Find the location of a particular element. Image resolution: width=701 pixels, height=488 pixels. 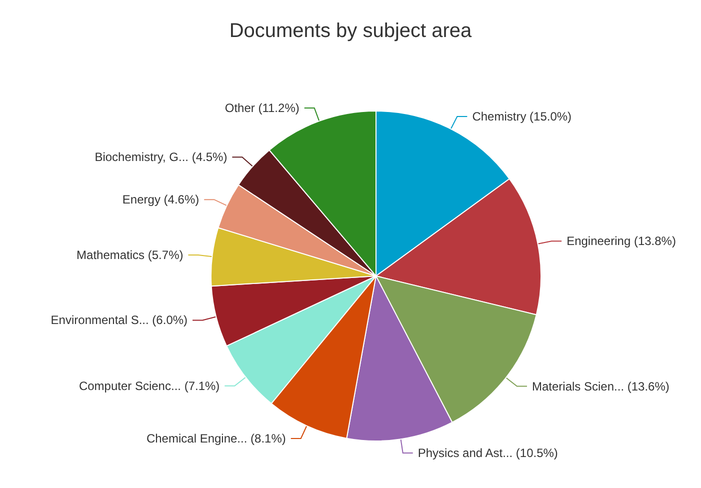

slice-label: Other (11.2%) is located at coordinates (262, 107).